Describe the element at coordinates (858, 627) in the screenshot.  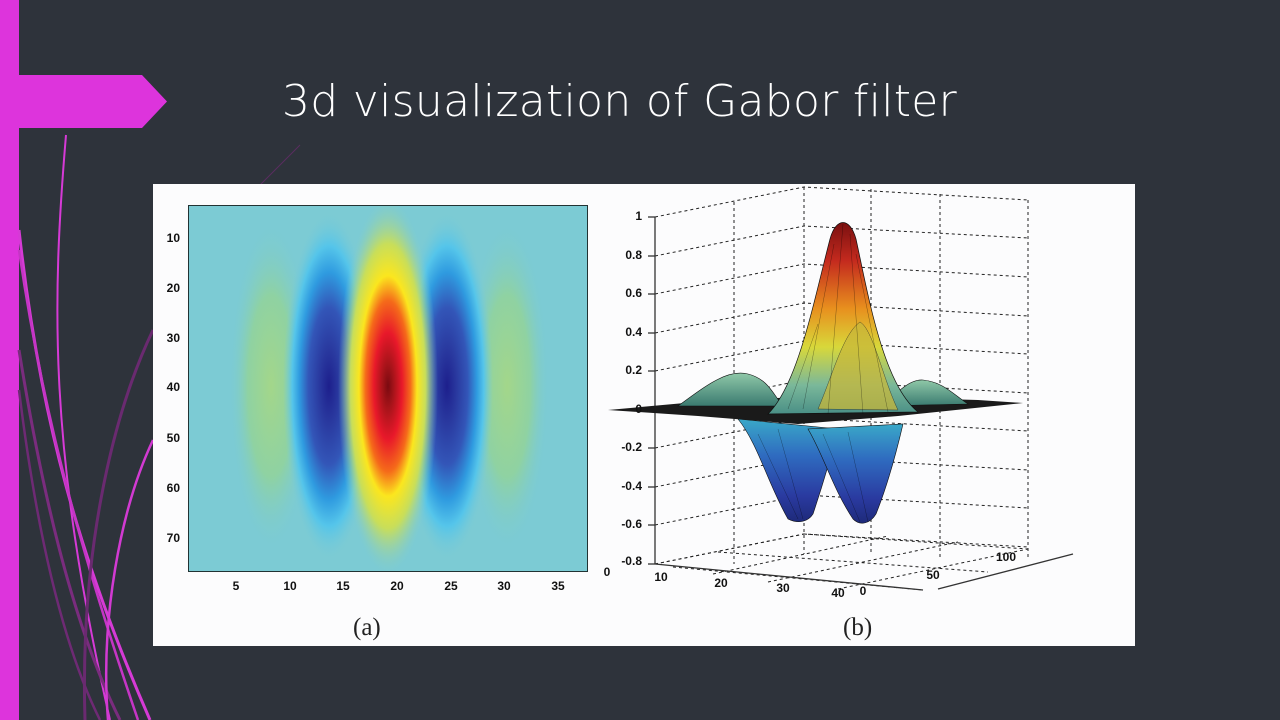
I see `caption-b: (b)` at that location.